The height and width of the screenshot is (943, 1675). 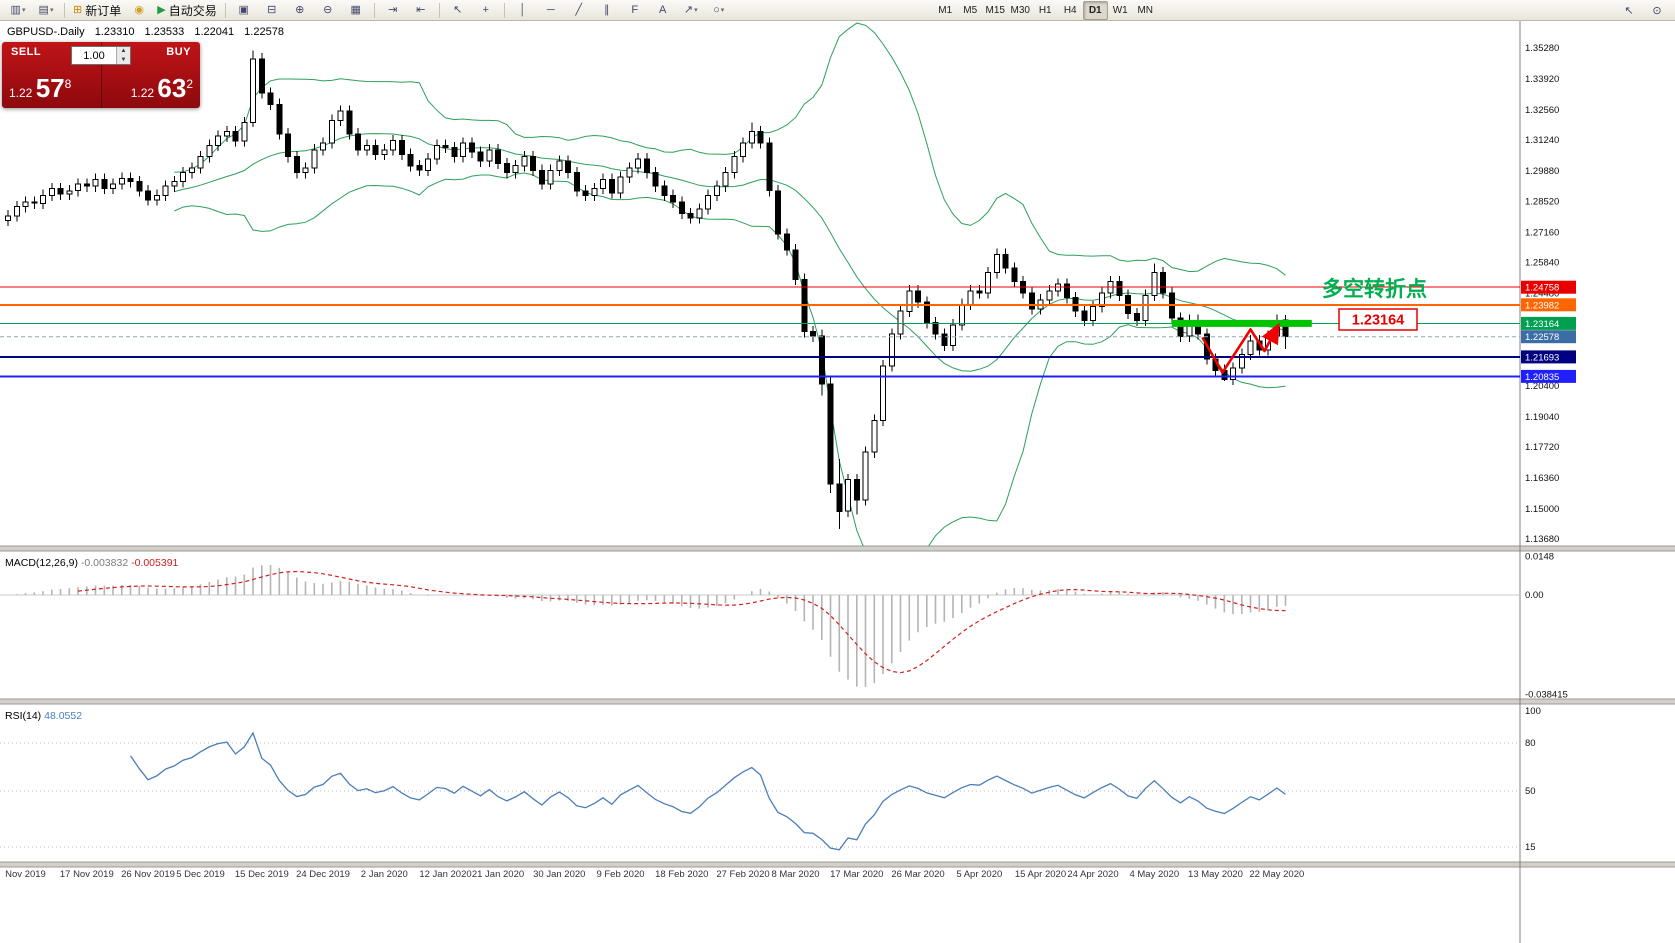 I want to click on grid-button: ▦, so click(x=356, y=10).